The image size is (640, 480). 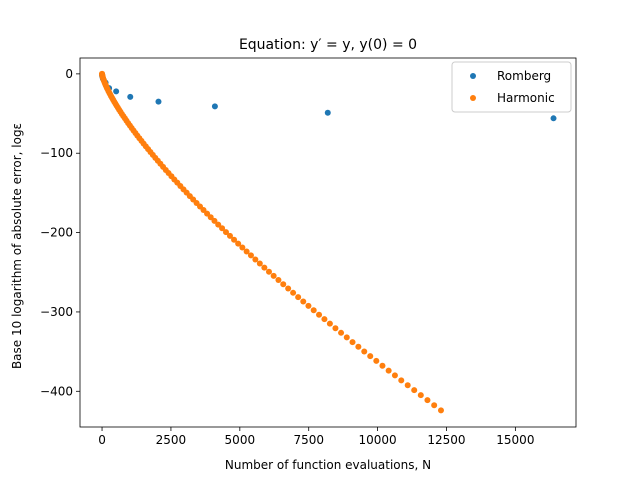 I want to click on legend: Romberg Harmonic, so click(x=511, y=87).